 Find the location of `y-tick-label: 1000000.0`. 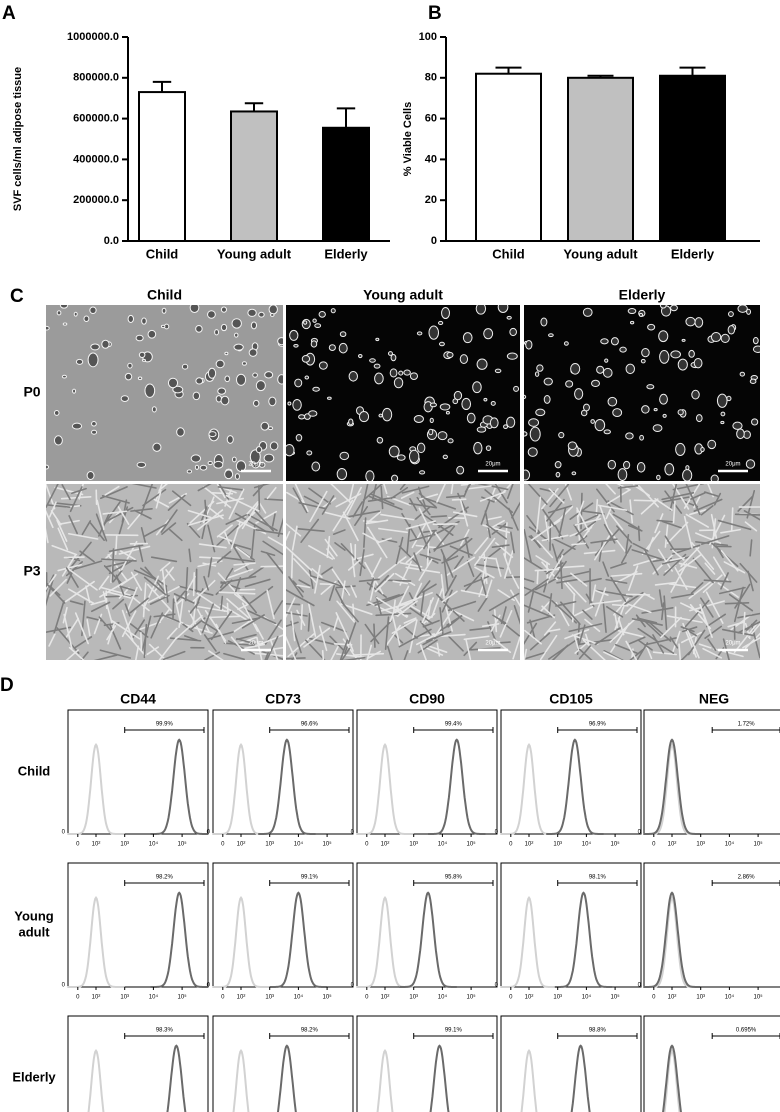

y-tick-label: 1000000.0 is located at coordinates (93, 37).